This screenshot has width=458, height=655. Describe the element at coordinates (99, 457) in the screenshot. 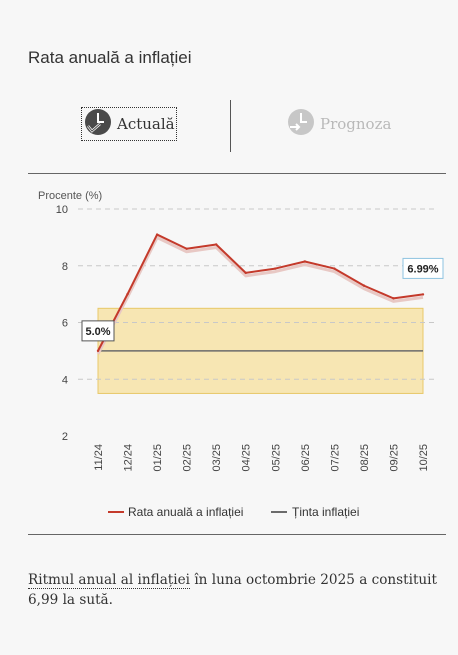

I see `x-tick-label: 11/24` at that location.